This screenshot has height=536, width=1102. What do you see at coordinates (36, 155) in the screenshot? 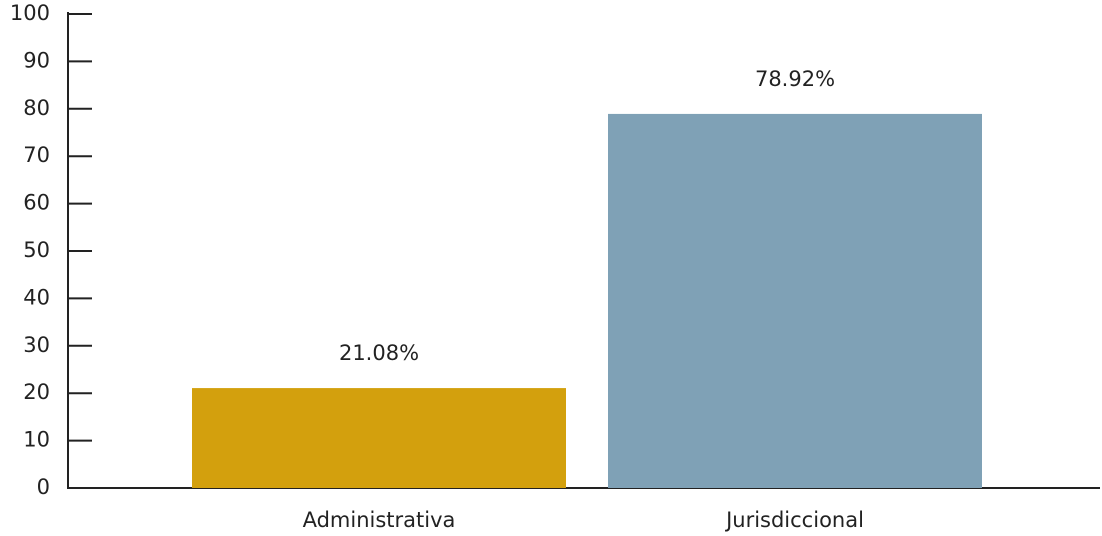
I see `y-tick-label: 70` at bounding box center [36, 155].